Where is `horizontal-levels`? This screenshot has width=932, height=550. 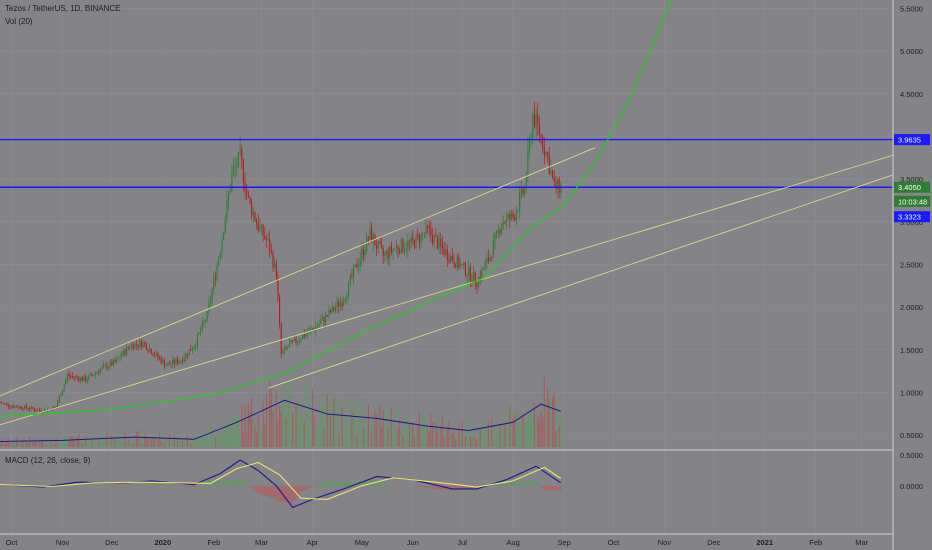
horizontal-levels is located at coordinates (446, 163).